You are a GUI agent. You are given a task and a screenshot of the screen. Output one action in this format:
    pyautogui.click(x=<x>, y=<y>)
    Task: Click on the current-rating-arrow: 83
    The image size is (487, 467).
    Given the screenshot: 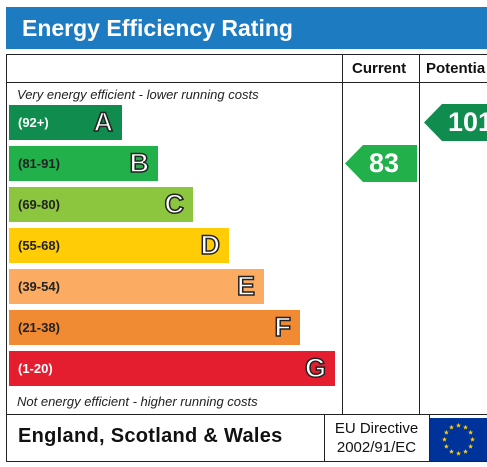 What is the action you would take?
    pyautogui.click(x=381, y=163)
    